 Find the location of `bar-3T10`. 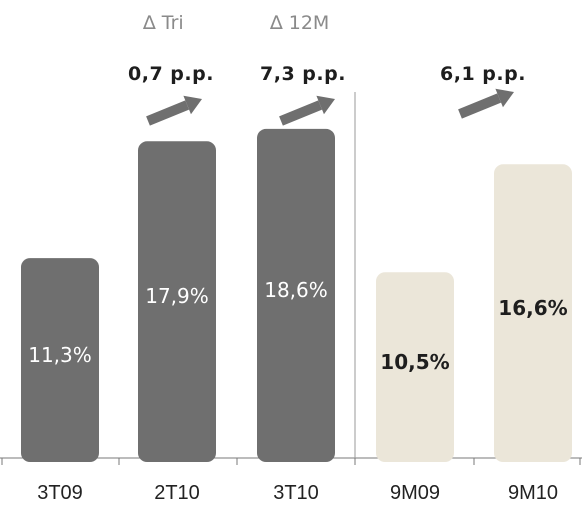

bar-3T10 is located at coordinates (296, 295).